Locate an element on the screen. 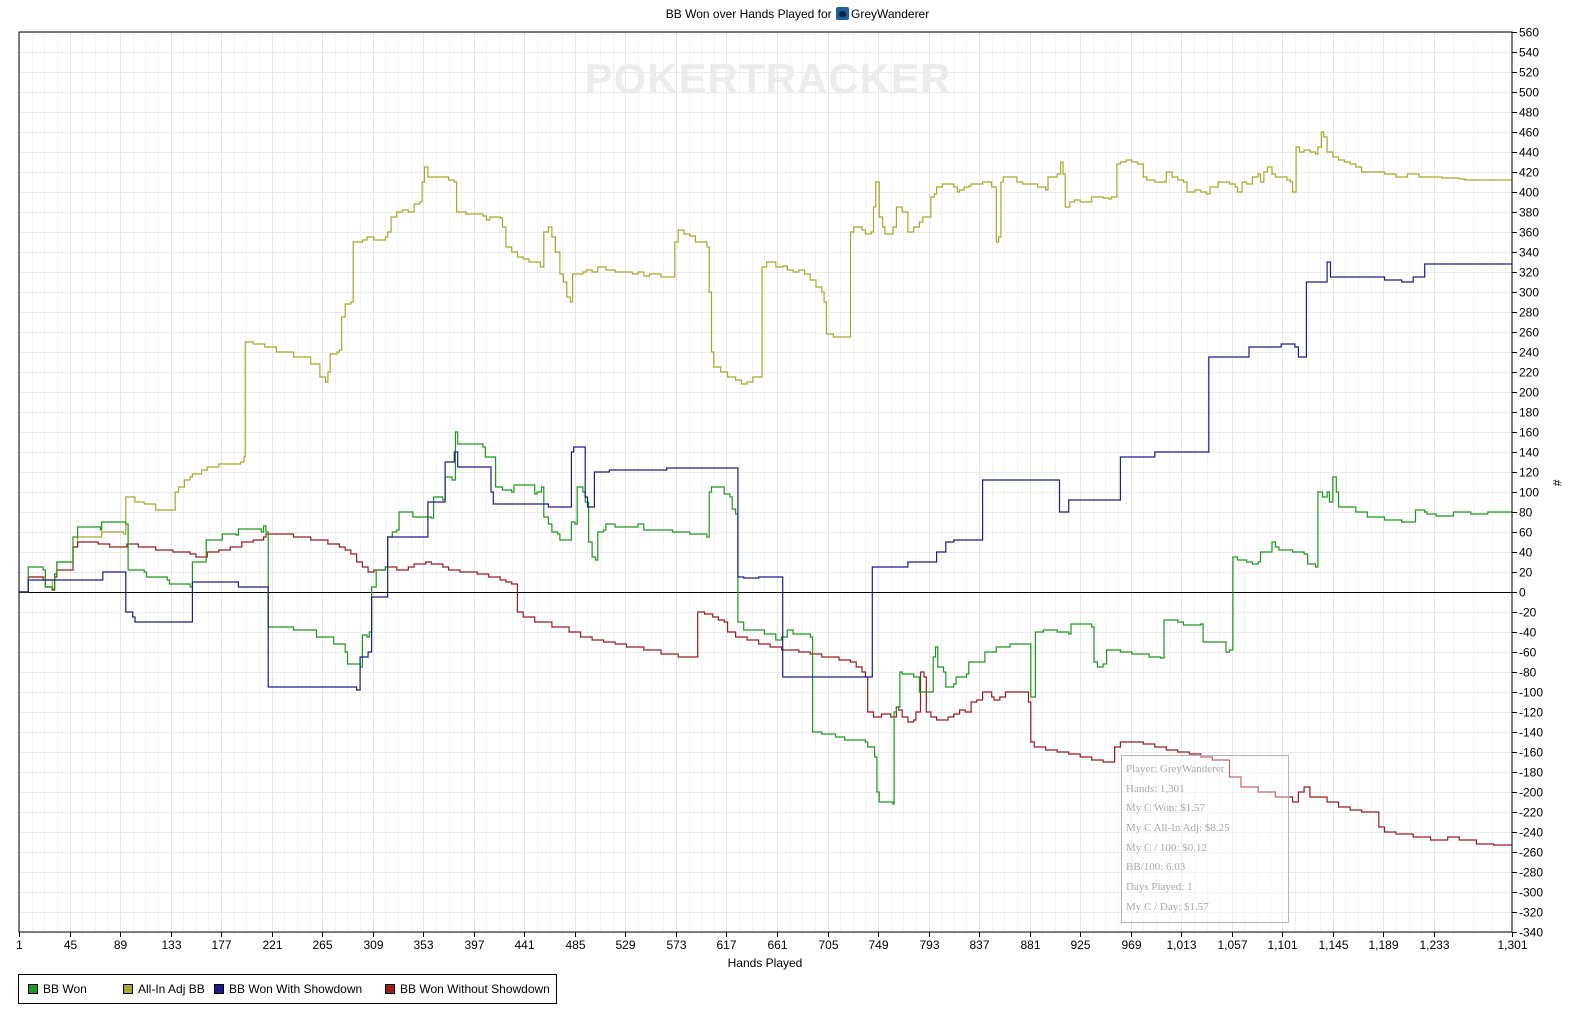 The width and height of the screenshot is (1595, 1027). x-tick-label: 397 is located at coordinates (474, 945).